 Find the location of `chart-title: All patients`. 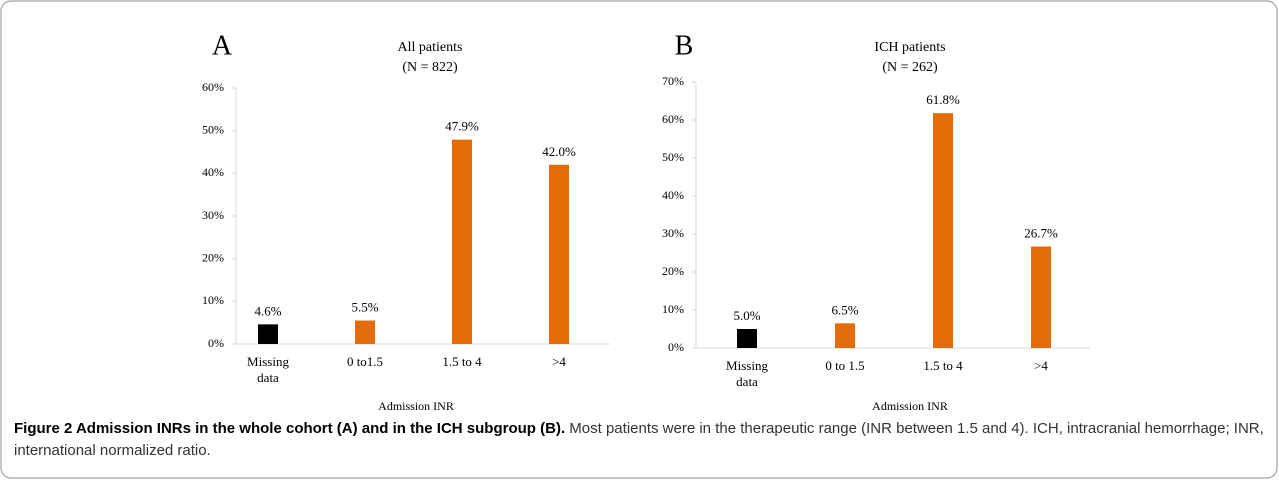

chart-title: All patients is located at coordinates (430, 47).